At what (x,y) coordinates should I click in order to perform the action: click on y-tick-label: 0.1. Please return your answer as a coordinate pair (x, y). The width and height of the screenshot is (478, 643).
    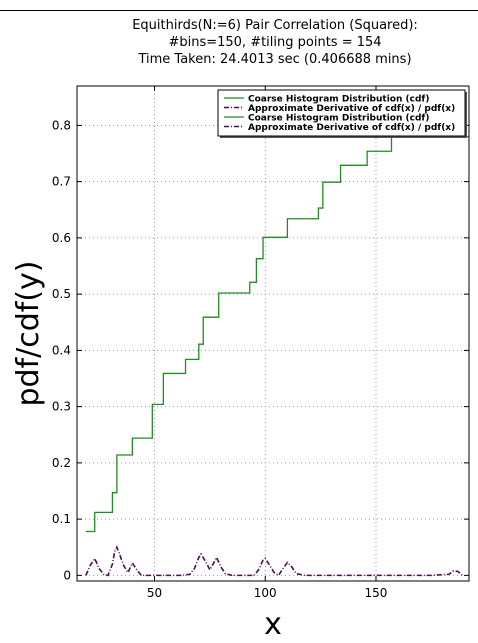
    Looking at the image, I should click on (61, 519).